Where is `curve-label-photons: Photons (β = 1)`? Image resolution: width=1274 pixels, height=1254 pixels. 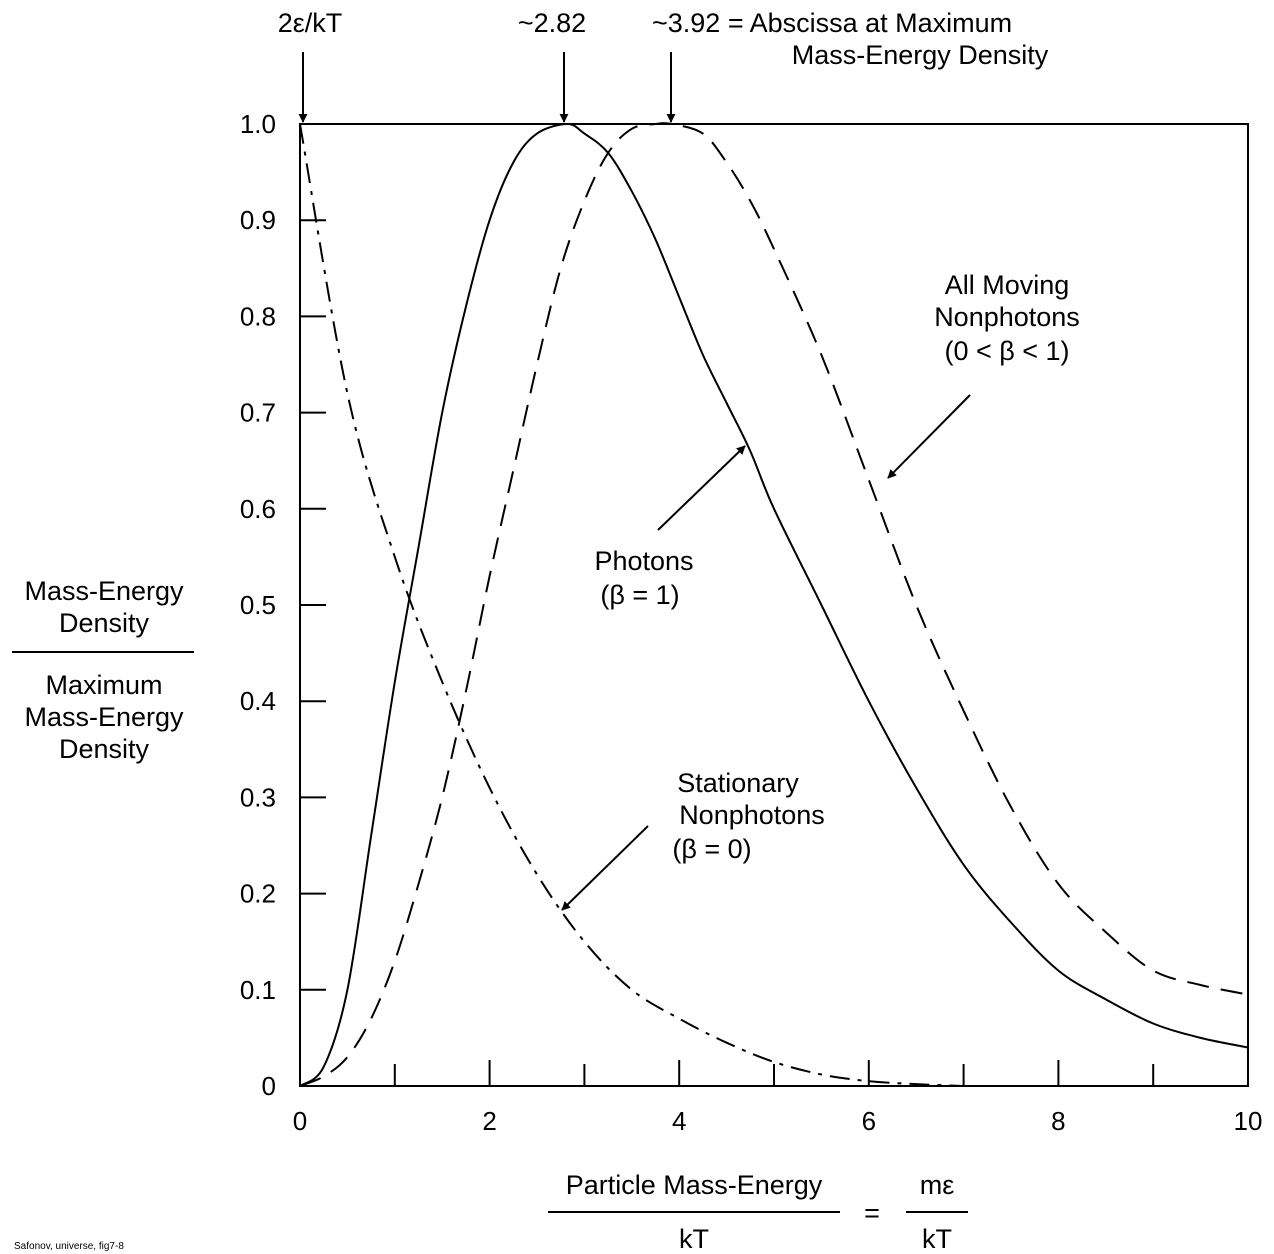 curve-label-photons: Photons (β = 1) is located at coordinates (670, 527).